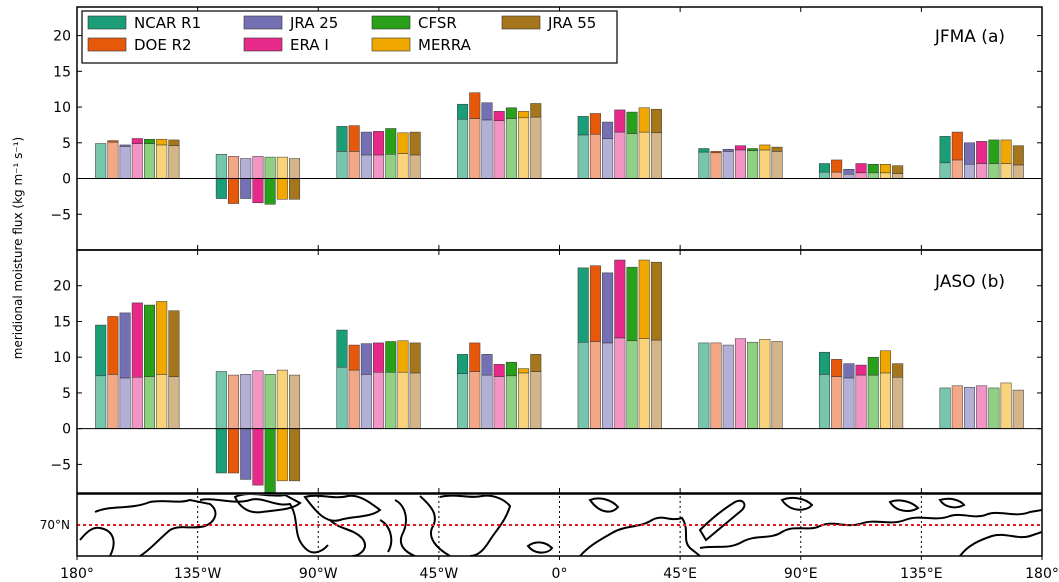 The height and width of the screenshot is (582, 1059). I want to click on legend-swatch-doe-r2, so click(107, 44).